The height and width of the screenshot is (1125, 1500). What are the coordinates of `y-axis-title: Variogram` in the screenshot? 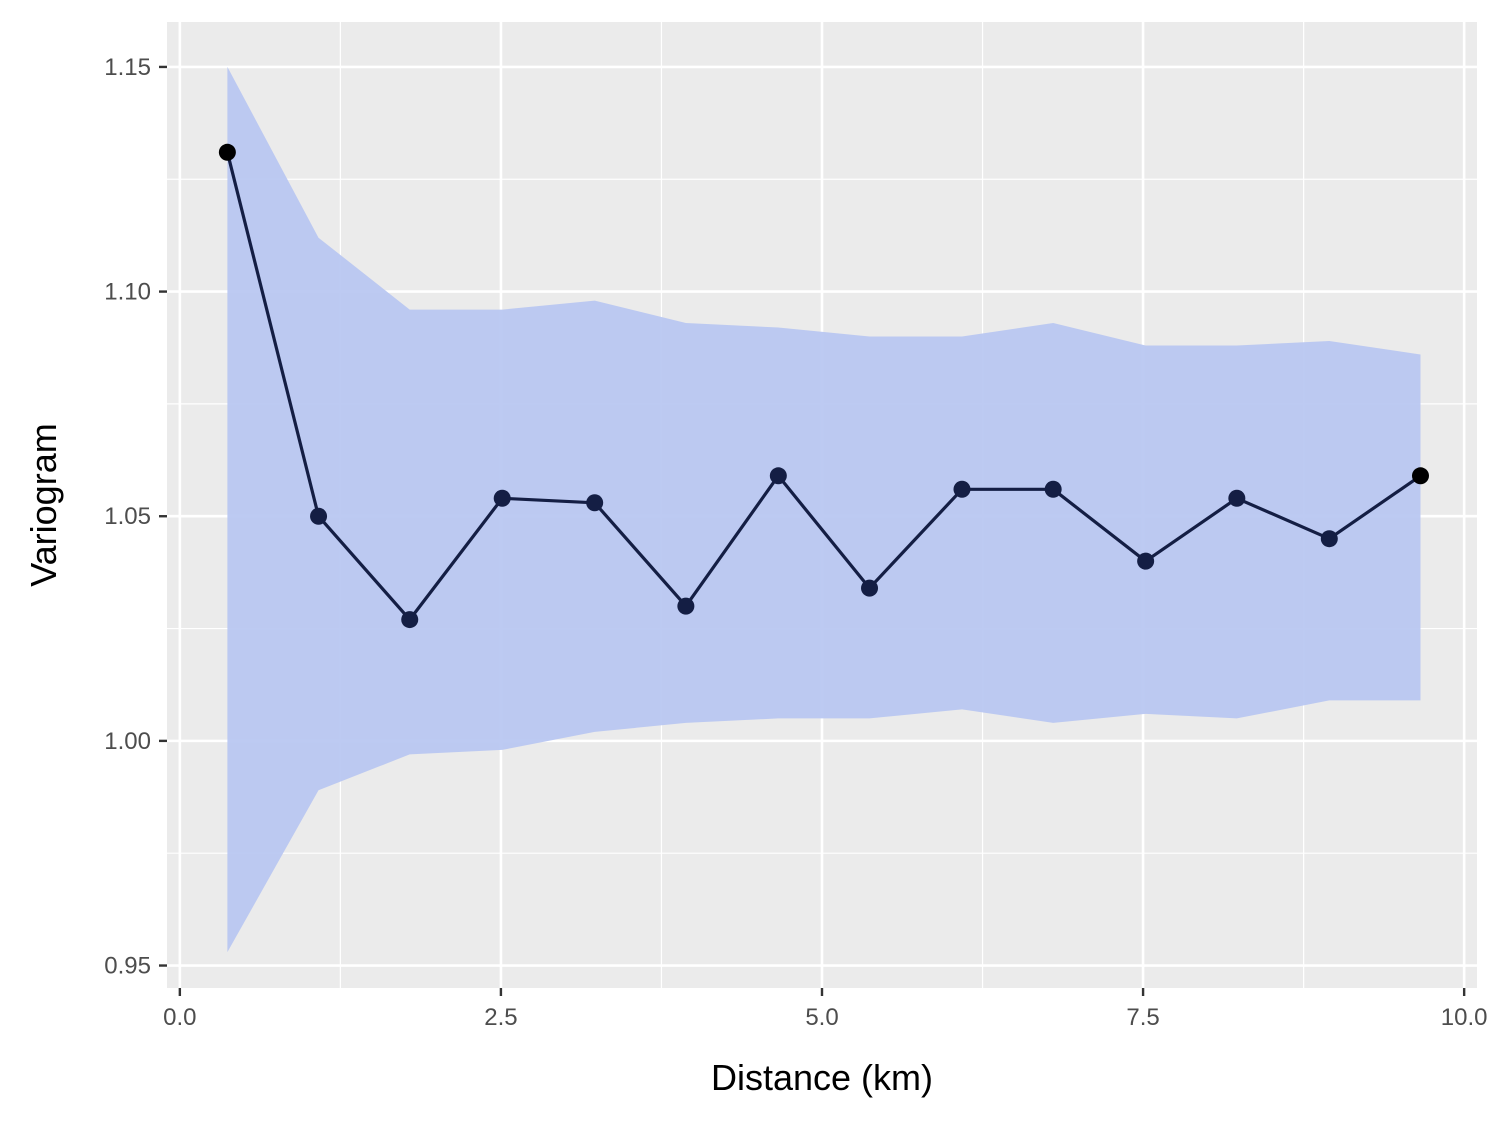 It's located at (43, 504).